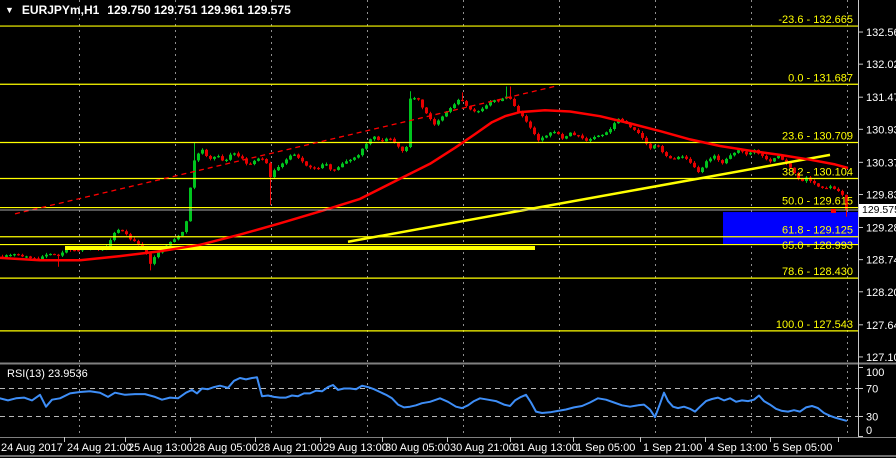  I want to click on price-tick-label: 127.105, so click(881, 358).